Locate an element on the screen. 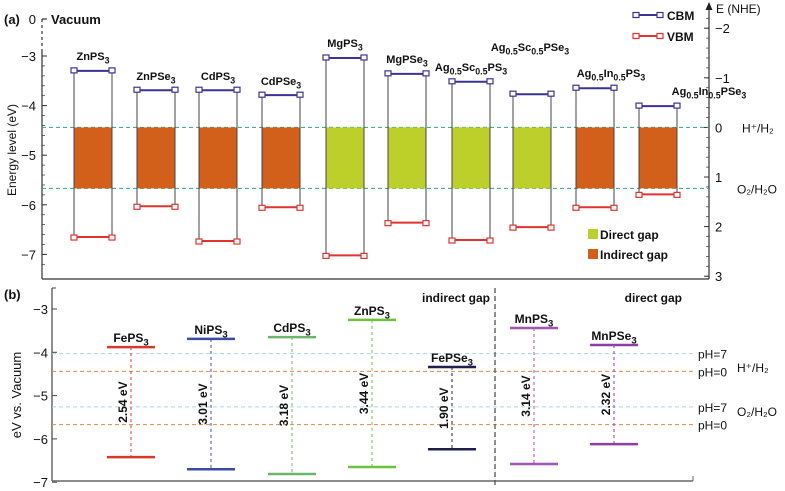 The width and height of the screenshot is (785, 491). material-label: FePSe3 is located at coordinates (452, 360).